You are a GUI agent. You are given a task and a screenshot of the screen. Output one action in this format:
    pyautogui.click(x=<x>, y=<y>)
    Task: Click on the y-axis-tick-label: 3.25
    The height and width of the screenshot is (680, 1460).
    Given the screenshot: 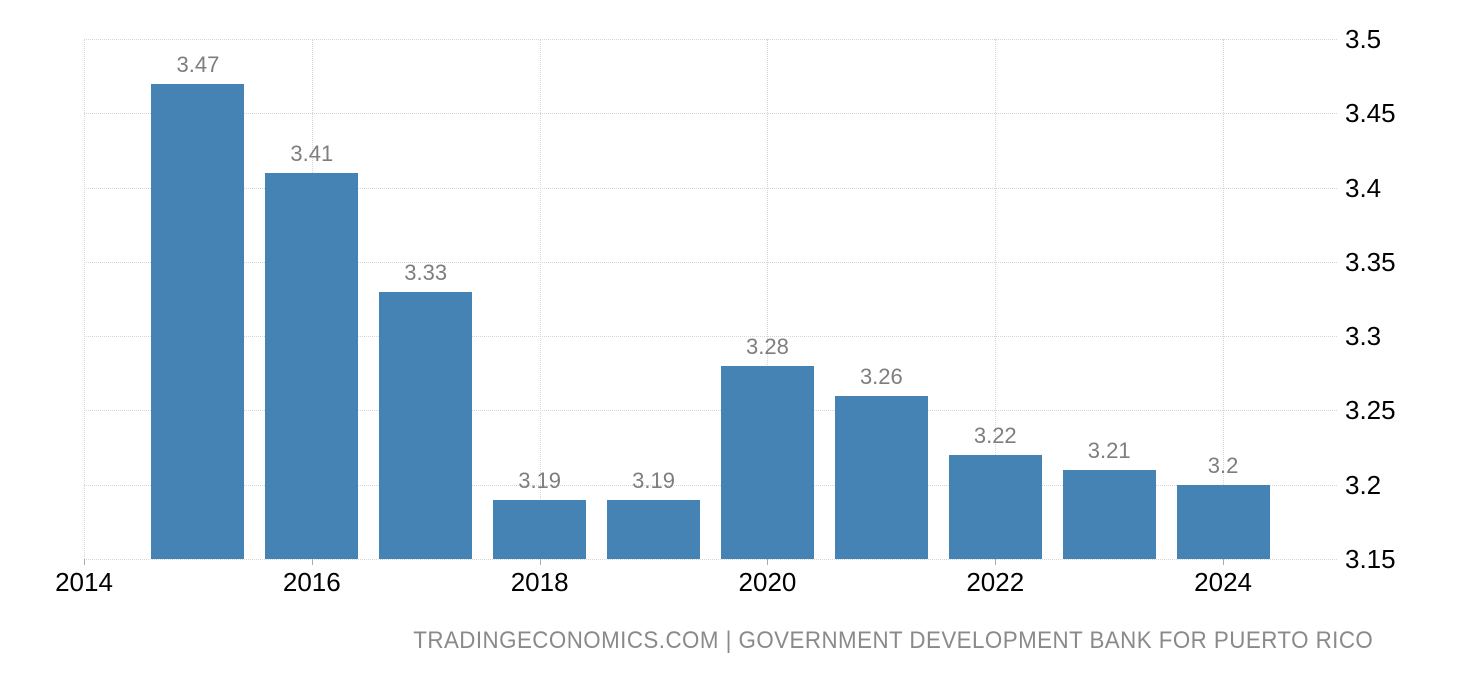 What is the action you would take?
    pyautogui.click(x=1370, y=410)
    